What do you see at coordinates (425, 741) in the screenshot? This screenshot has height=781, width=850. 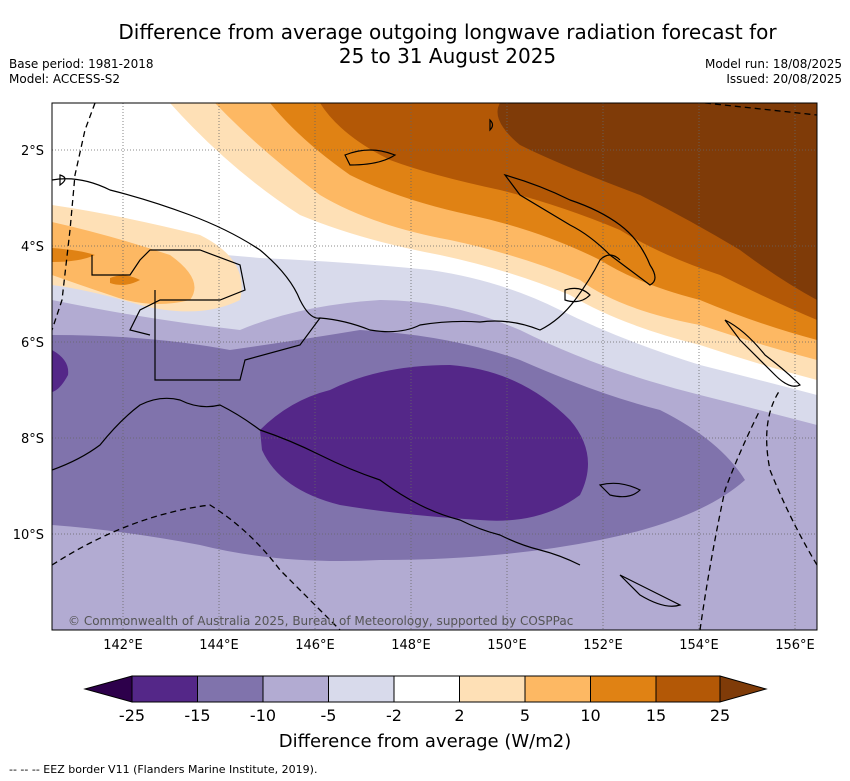 I see `colorbar-title: Difference from average (W/m2)` at bounding box center [425, 741].